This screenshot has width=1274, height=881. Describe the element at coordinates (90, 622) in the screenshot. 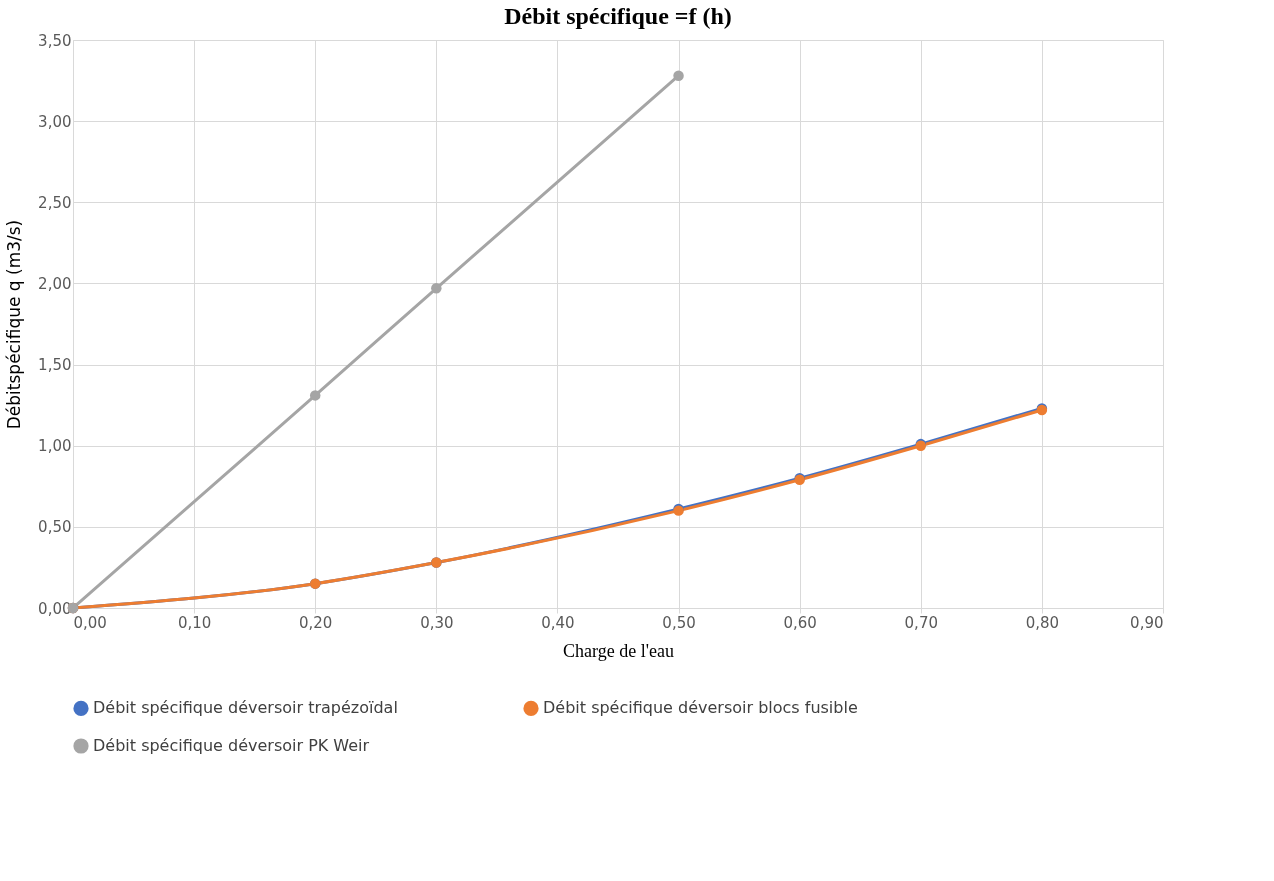

I see `x-tick-label: 0,00` at that location.